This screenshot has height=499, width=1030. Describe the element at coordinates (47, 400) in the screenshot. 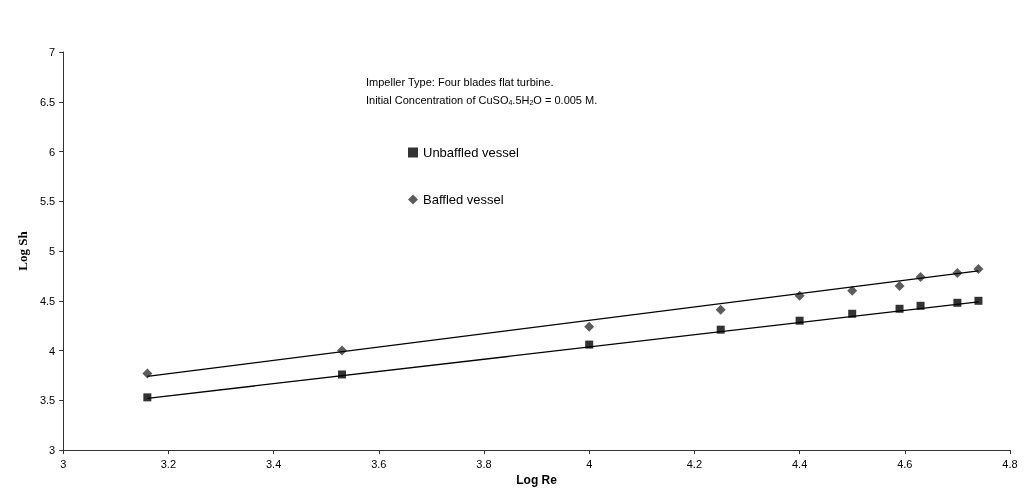

I see `y-tick-label: 3.5` at that location.